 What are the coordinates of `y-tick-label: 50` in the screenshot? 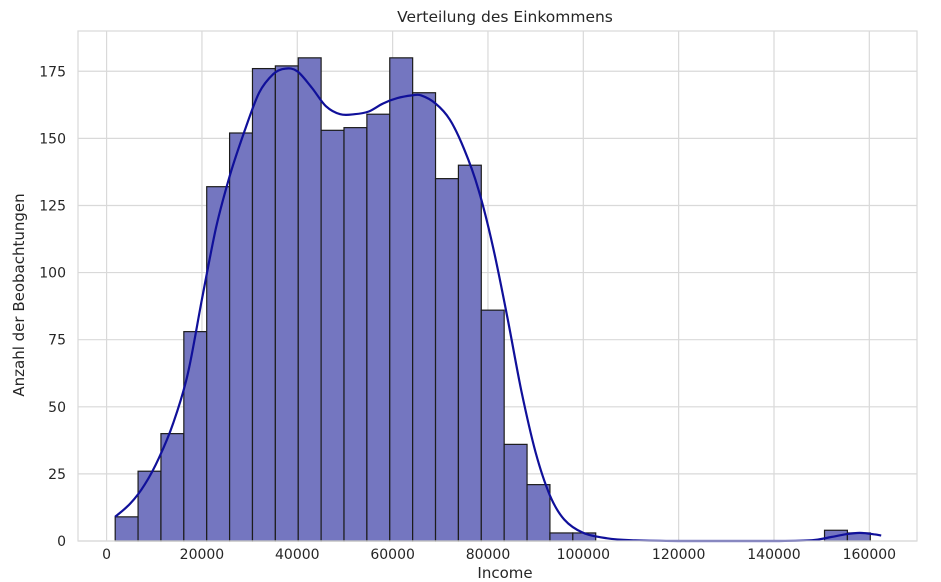 It's located at (57, 408).